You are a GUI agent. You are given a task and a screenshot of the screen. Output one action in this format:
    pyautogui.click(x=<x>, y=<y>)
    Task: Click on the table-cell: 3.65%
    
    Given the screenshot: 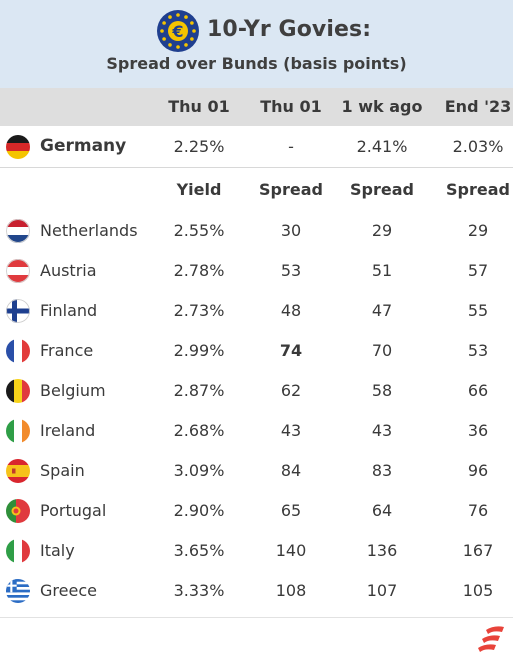 What is the action you would take?
    pyautogui.click(x=199, y=550)
    